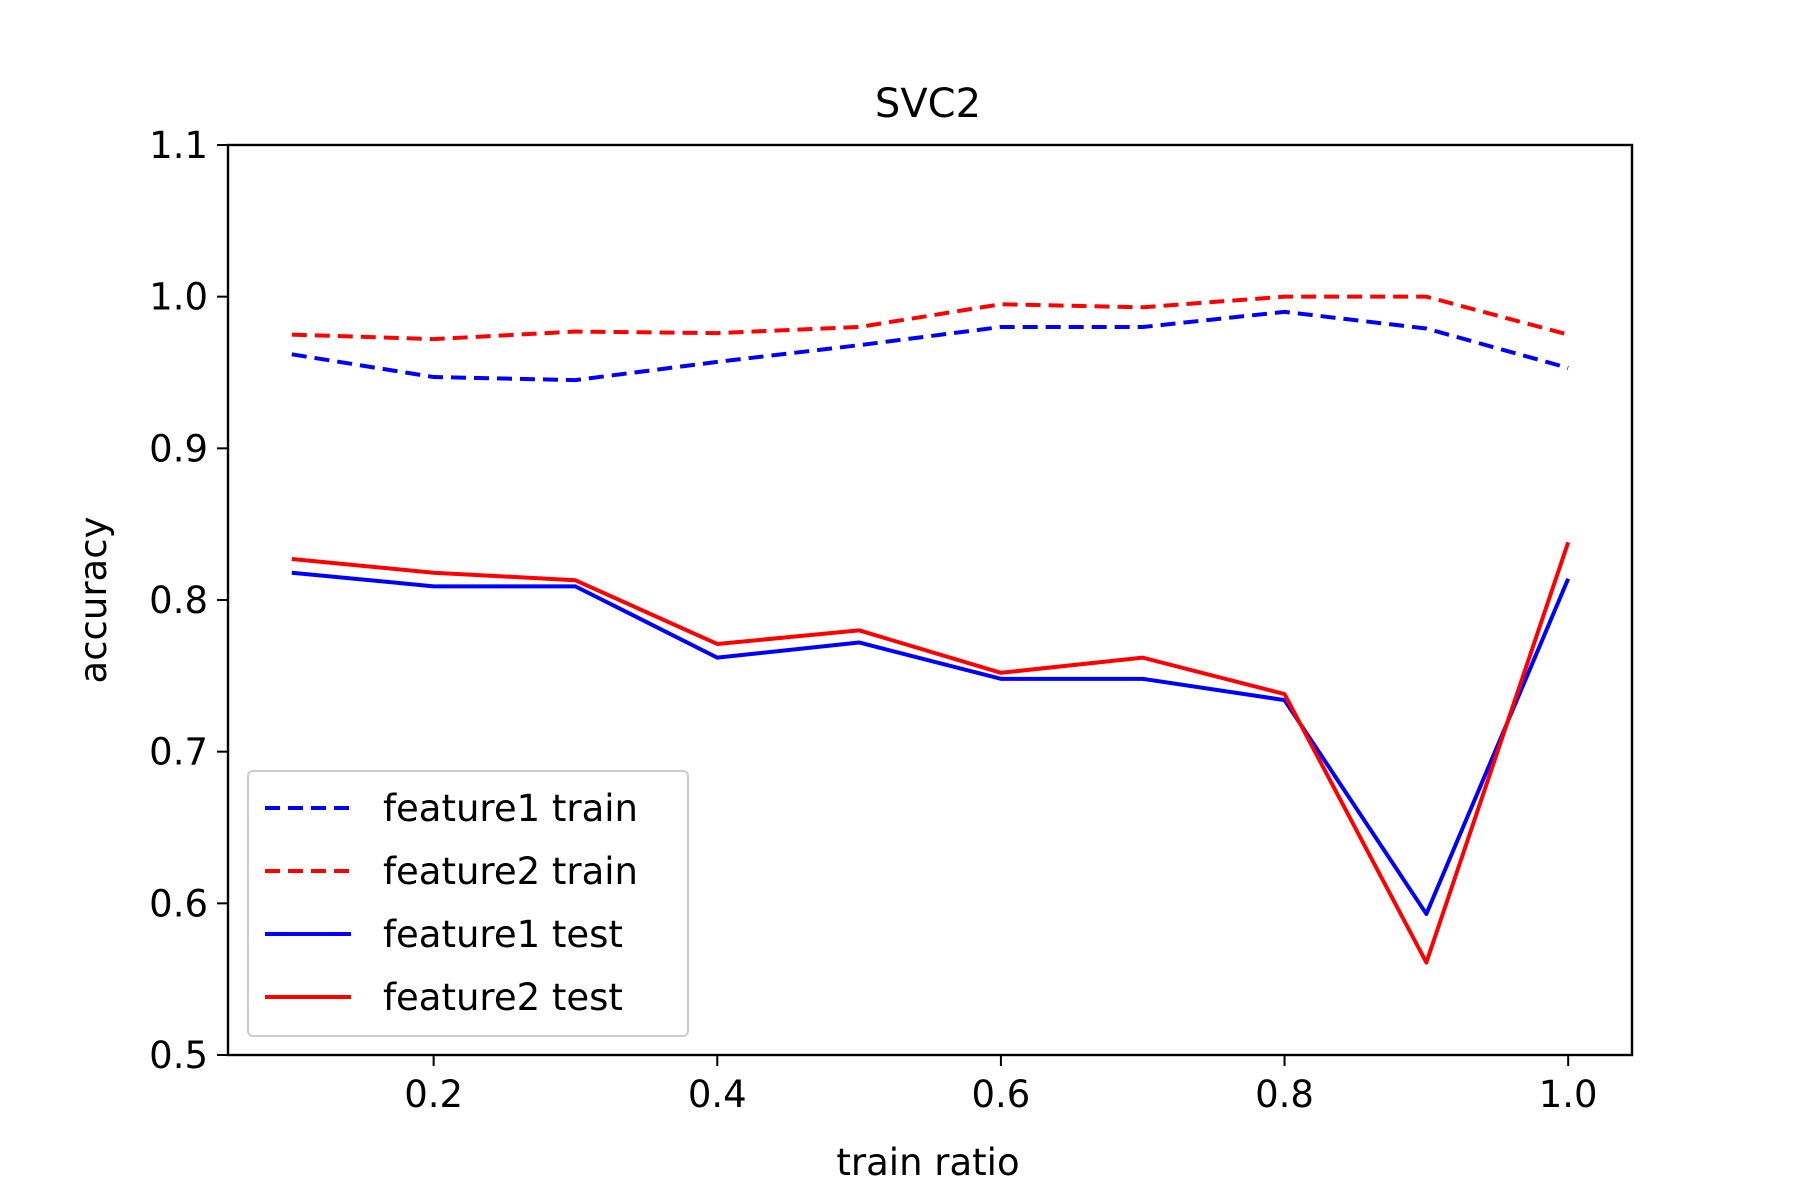 The image size is (1800, 1200). Describe the element at coordinates (178, 448) in the screenshot. I see `y-tick-label: 0.9` at that location.